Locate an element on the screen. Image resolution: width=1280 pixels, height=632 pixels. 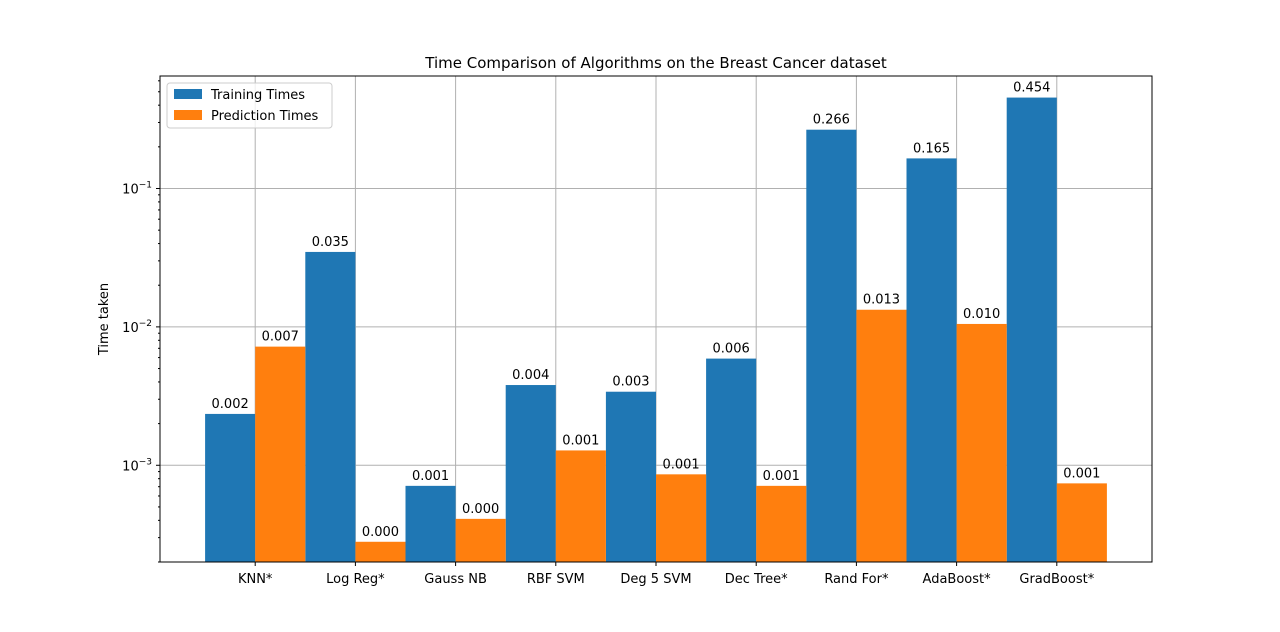
data-label: 0.007 is located at coordinates (280, 337).